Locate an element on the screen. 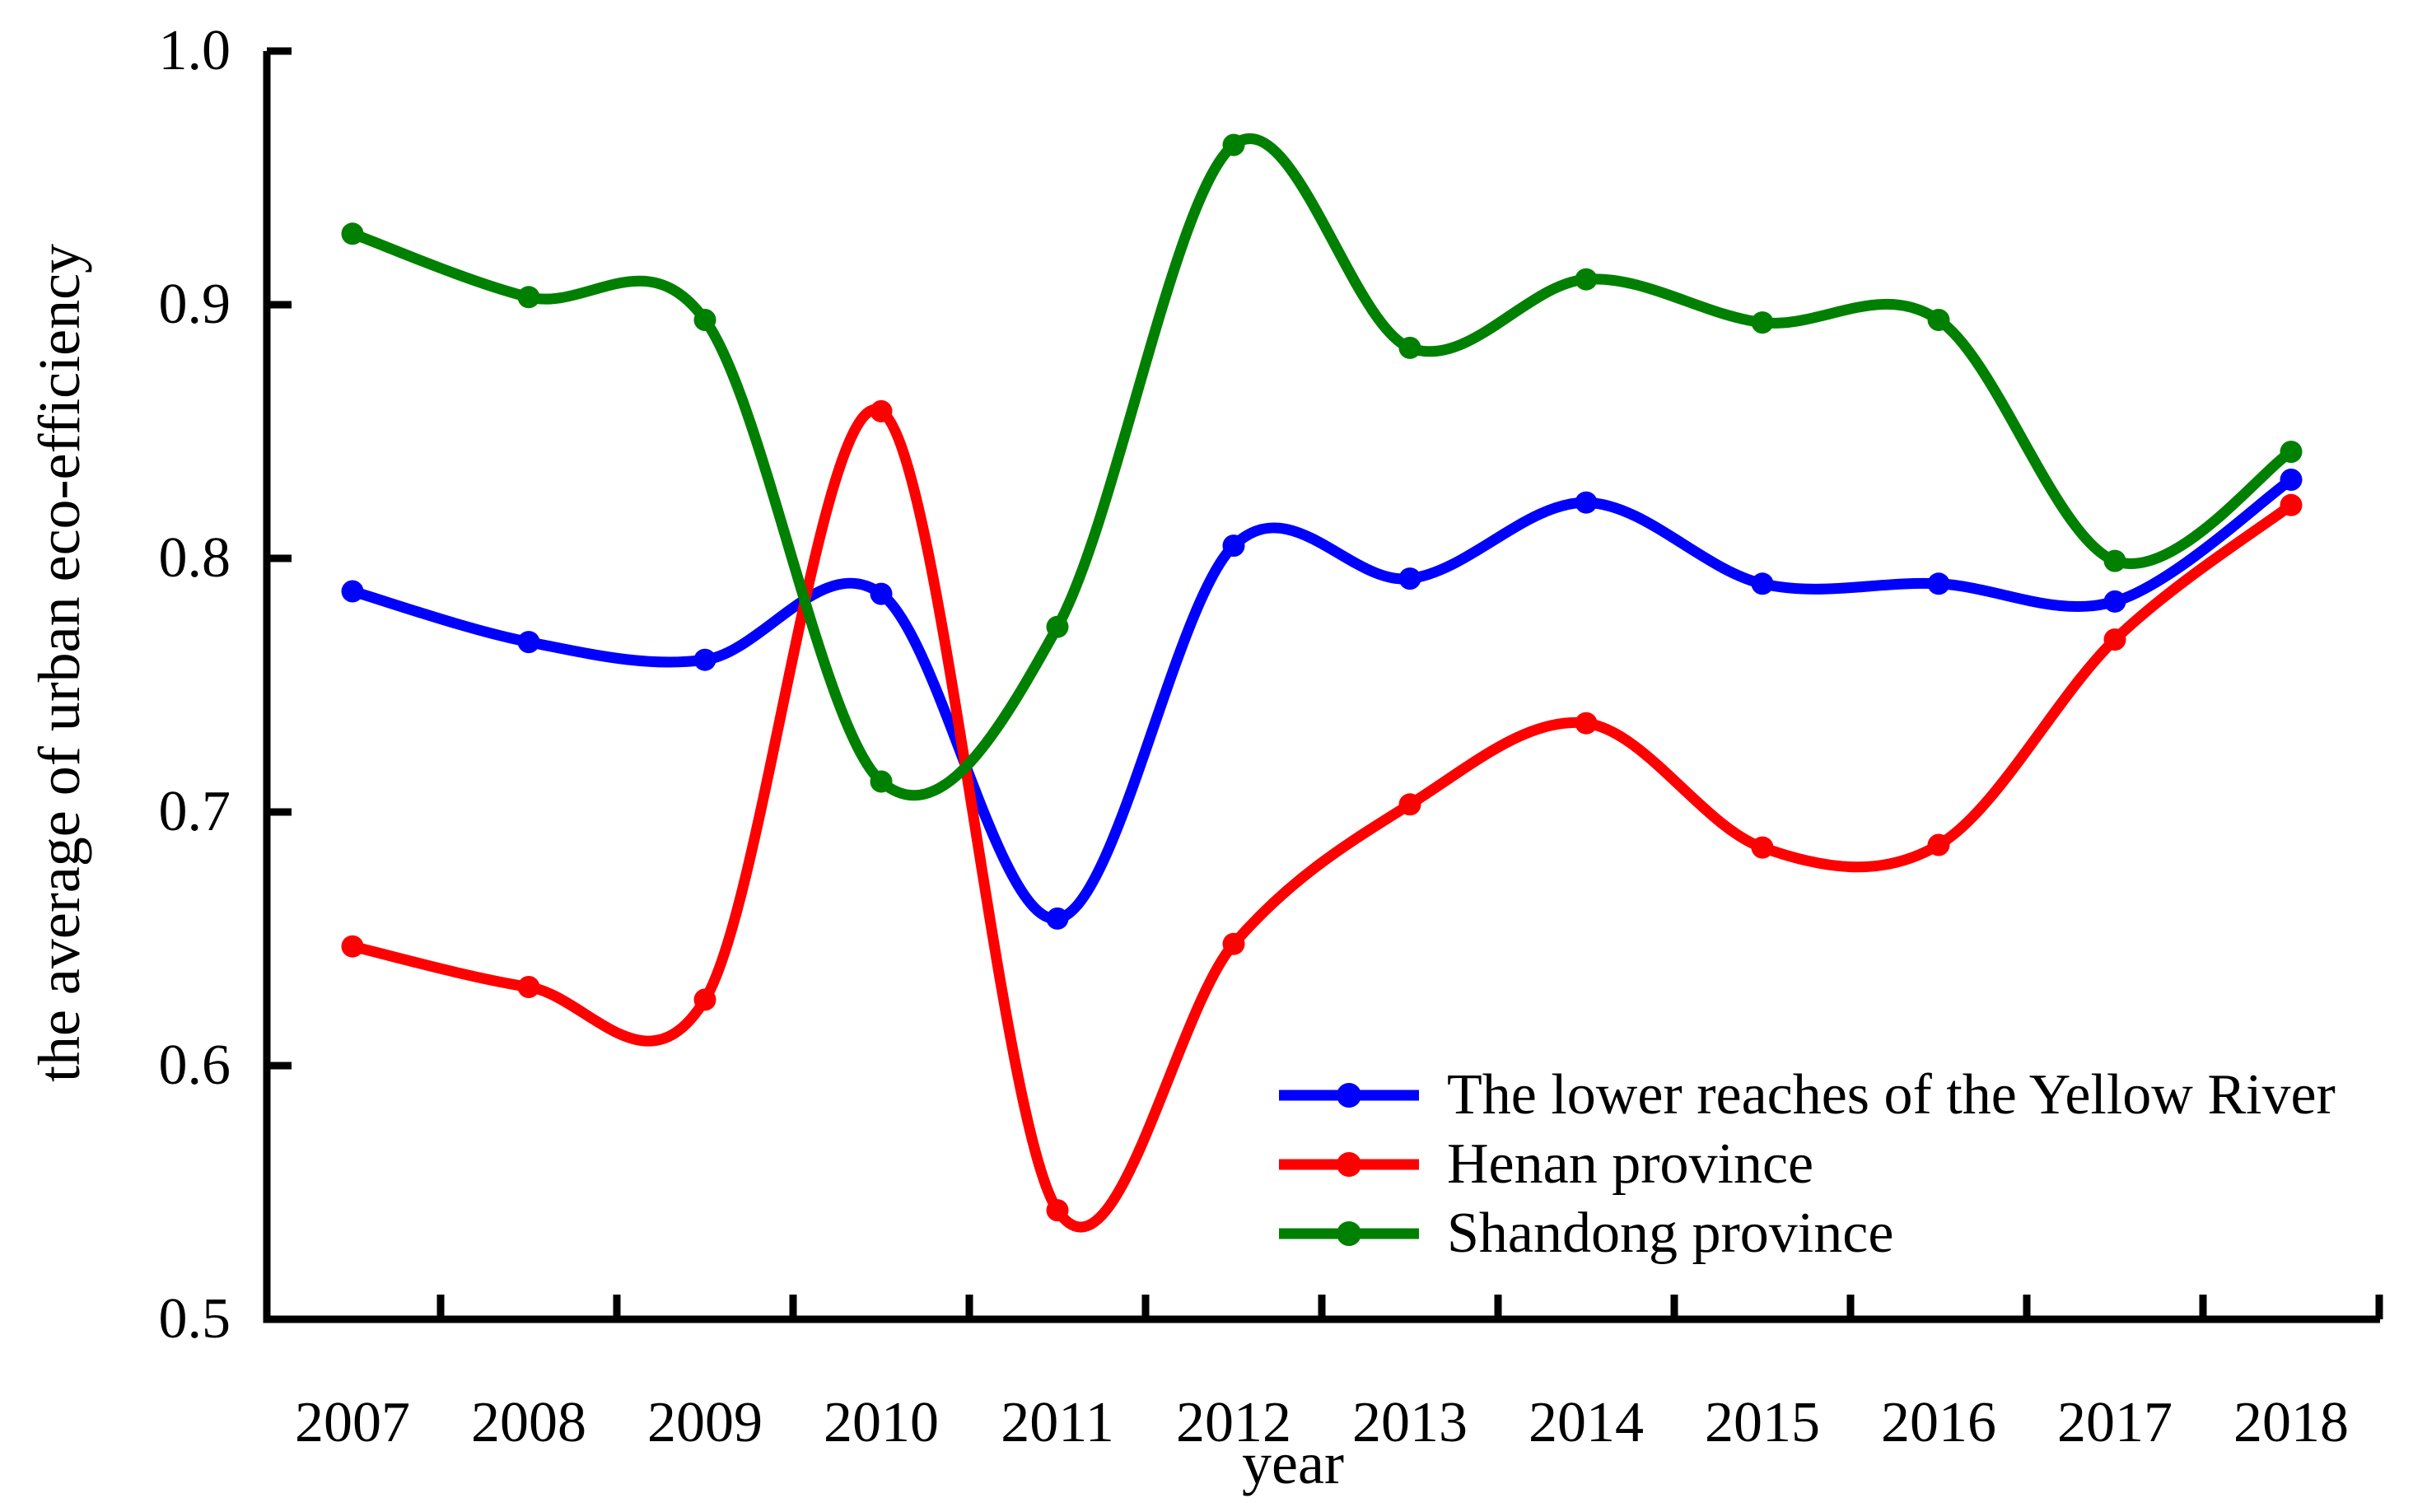 Image resolution: width=2413 pixels, height=1512 pixels. data-point-1-2009 is located at coordinates (704, 999).